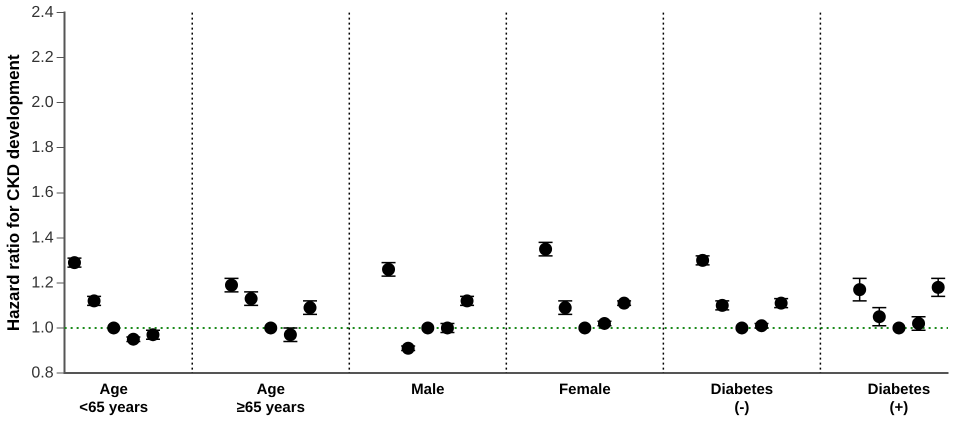 The width and height of the screenshot is (956, 425). I want to click on y-tick-label: 2.4, so click(42, 13).